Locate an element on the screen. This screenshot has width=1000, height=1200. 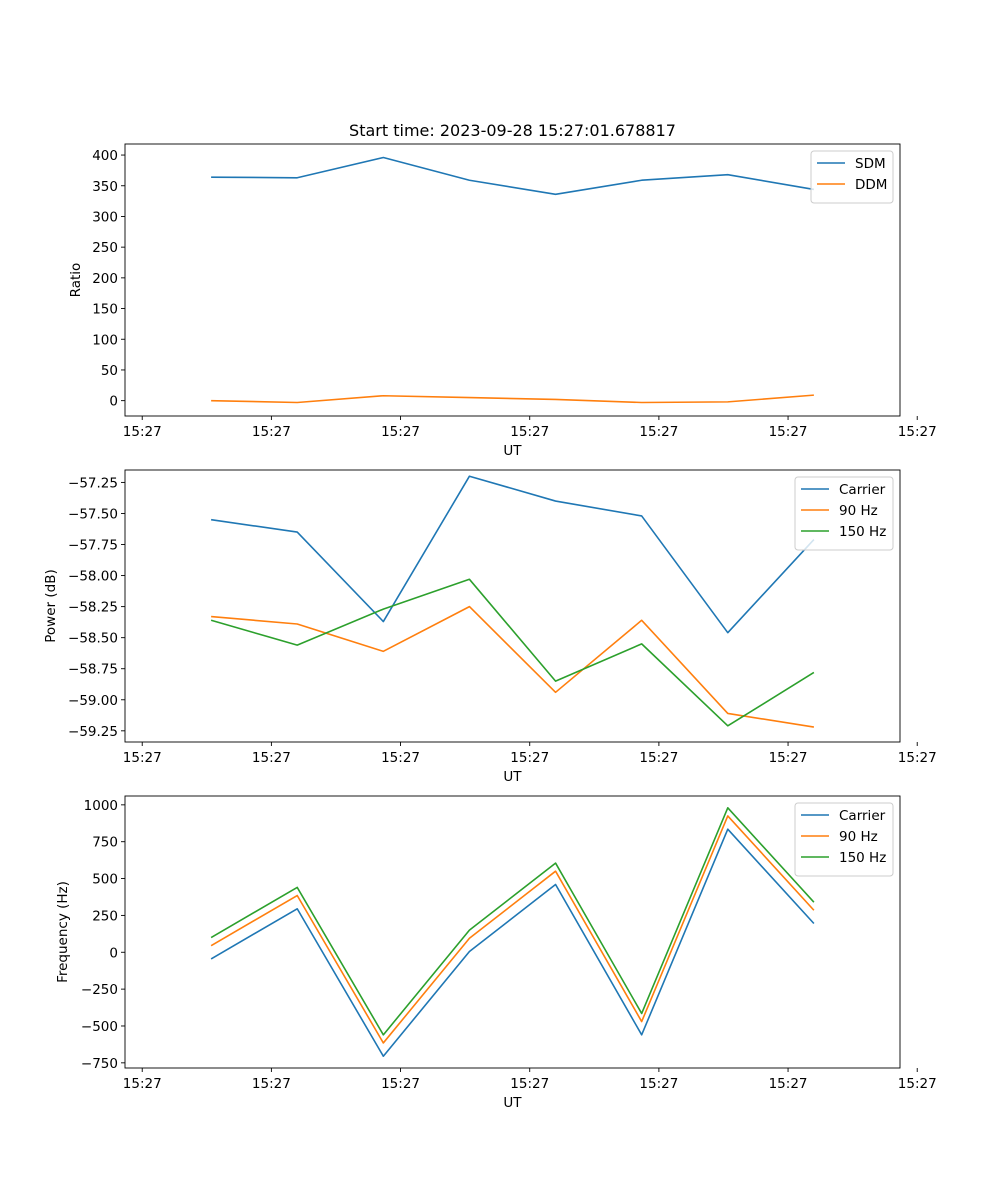
power-y-tick-label: −57.25 is located at coordinates (93, 483).